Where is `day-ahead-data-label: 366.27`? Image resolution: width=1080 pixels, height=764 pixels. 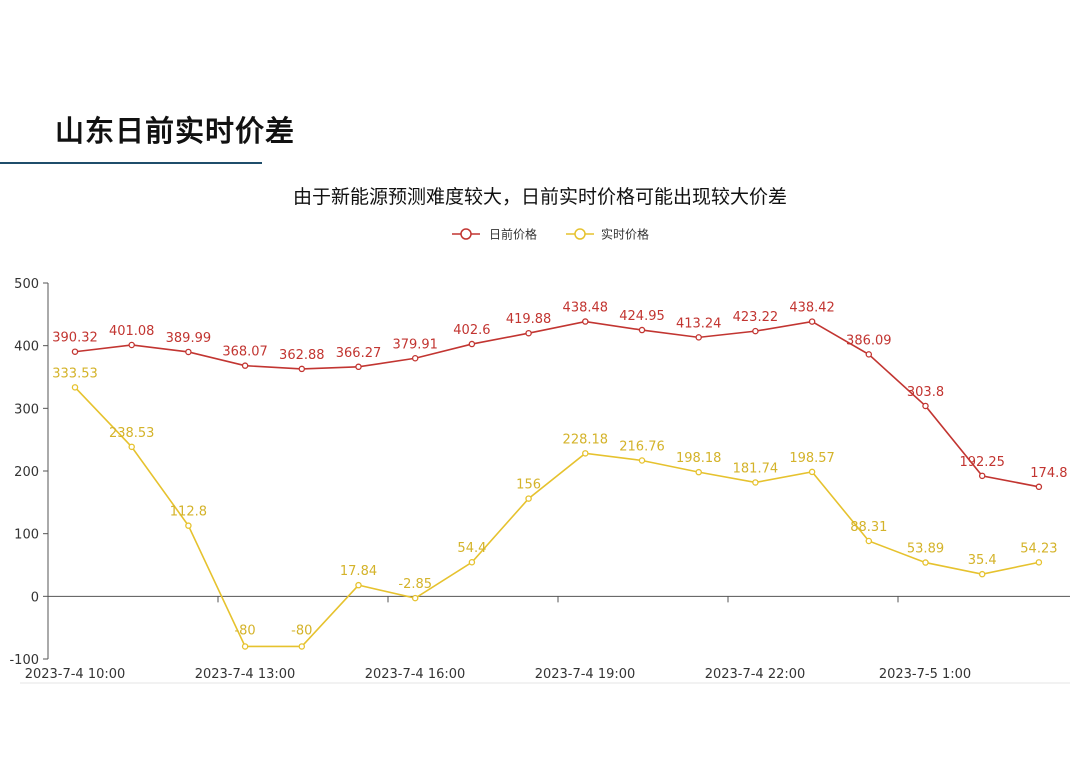 day-ahead-data-label: 366.27 is located at coordinates (359, 353).